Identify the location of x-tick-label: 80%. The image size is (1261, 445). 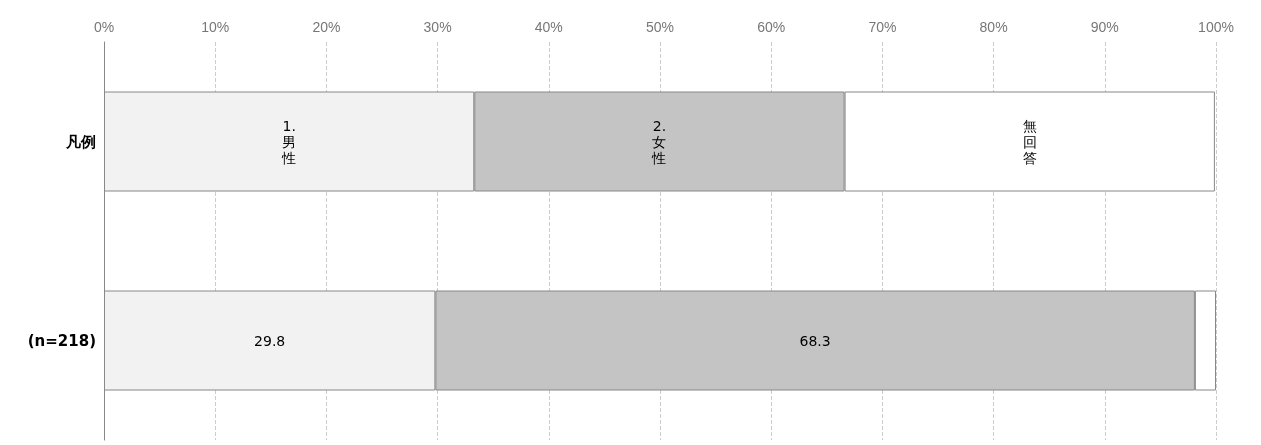
(993, 27).